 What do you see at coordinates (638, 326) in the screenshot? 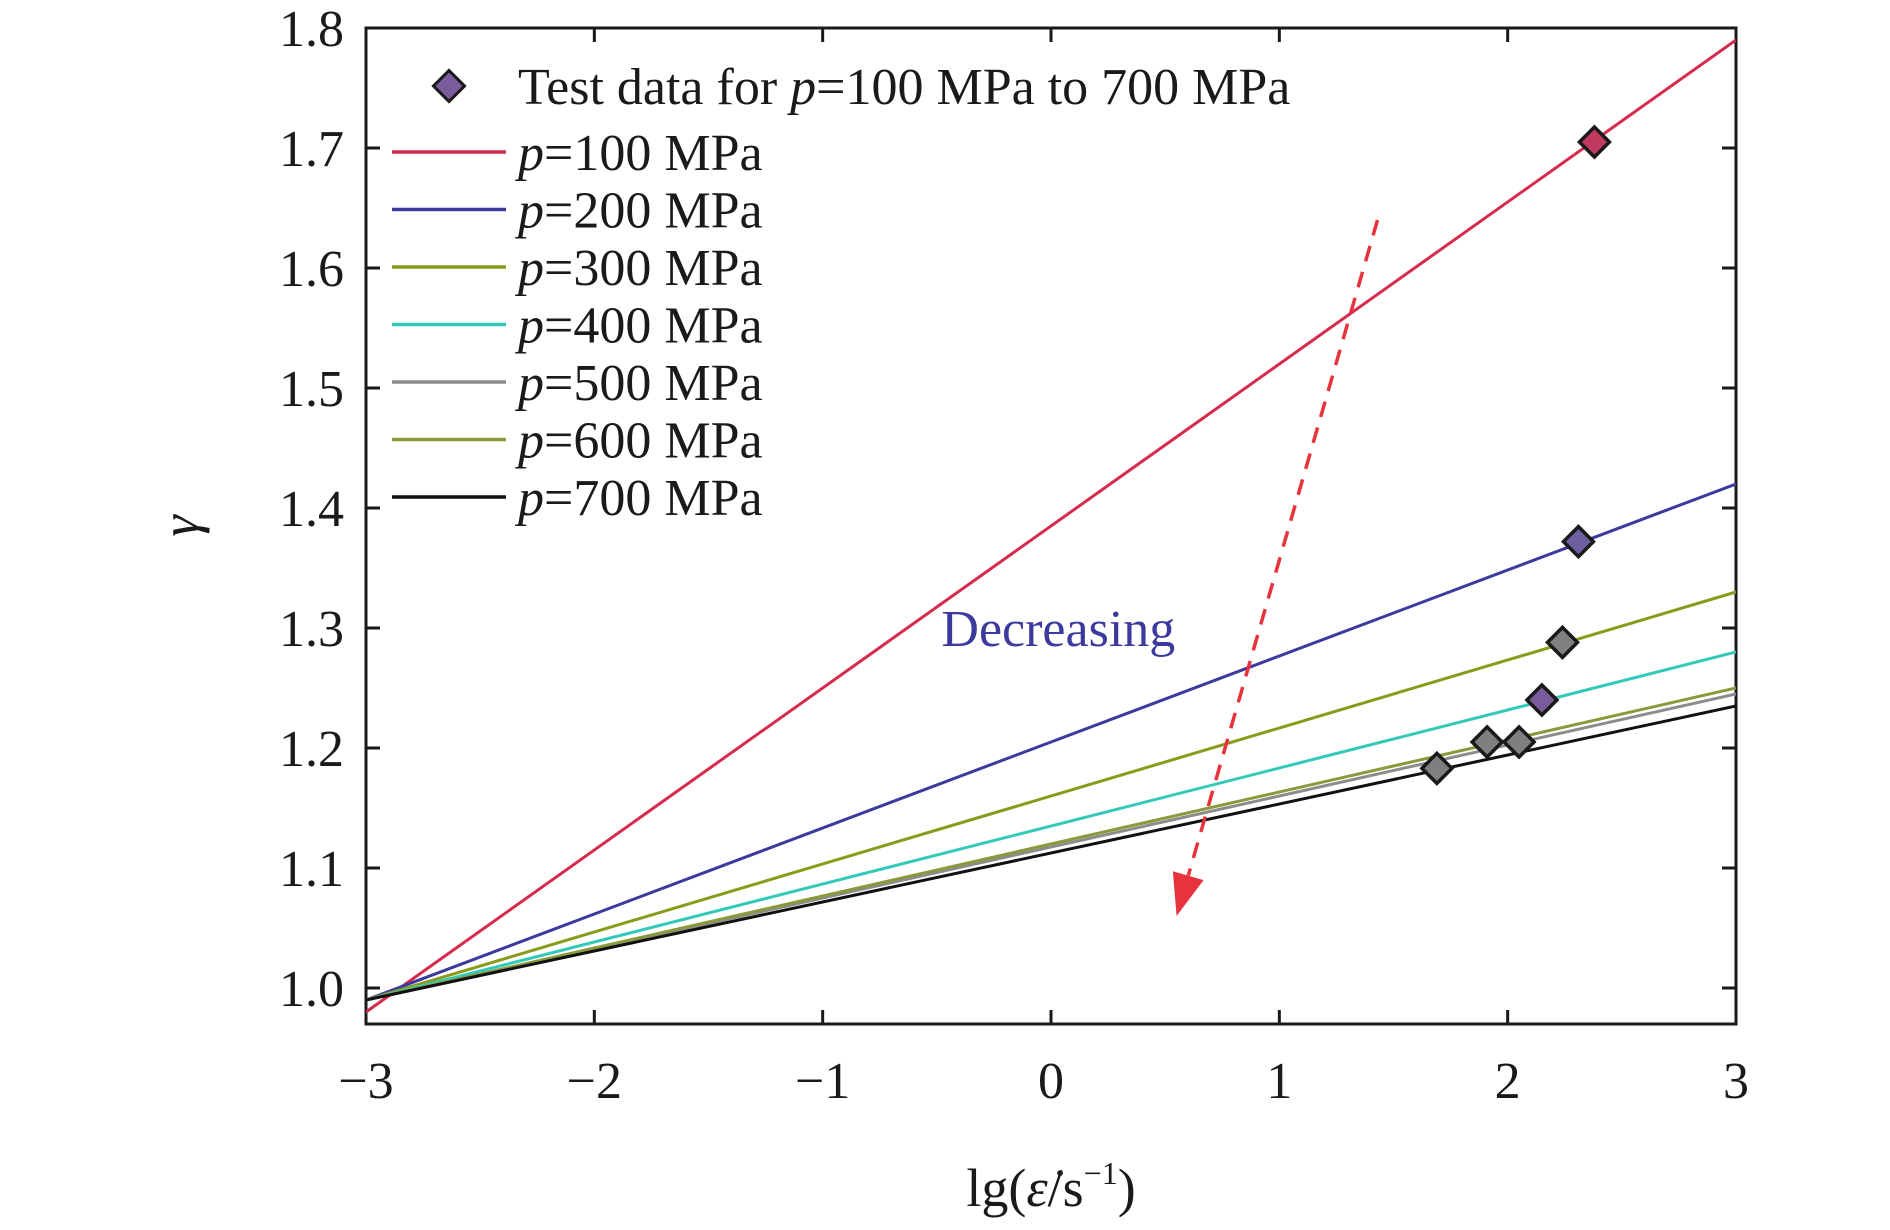
I see `legend-label-p400: p=400 MPa` at bounding box center [638, 326].